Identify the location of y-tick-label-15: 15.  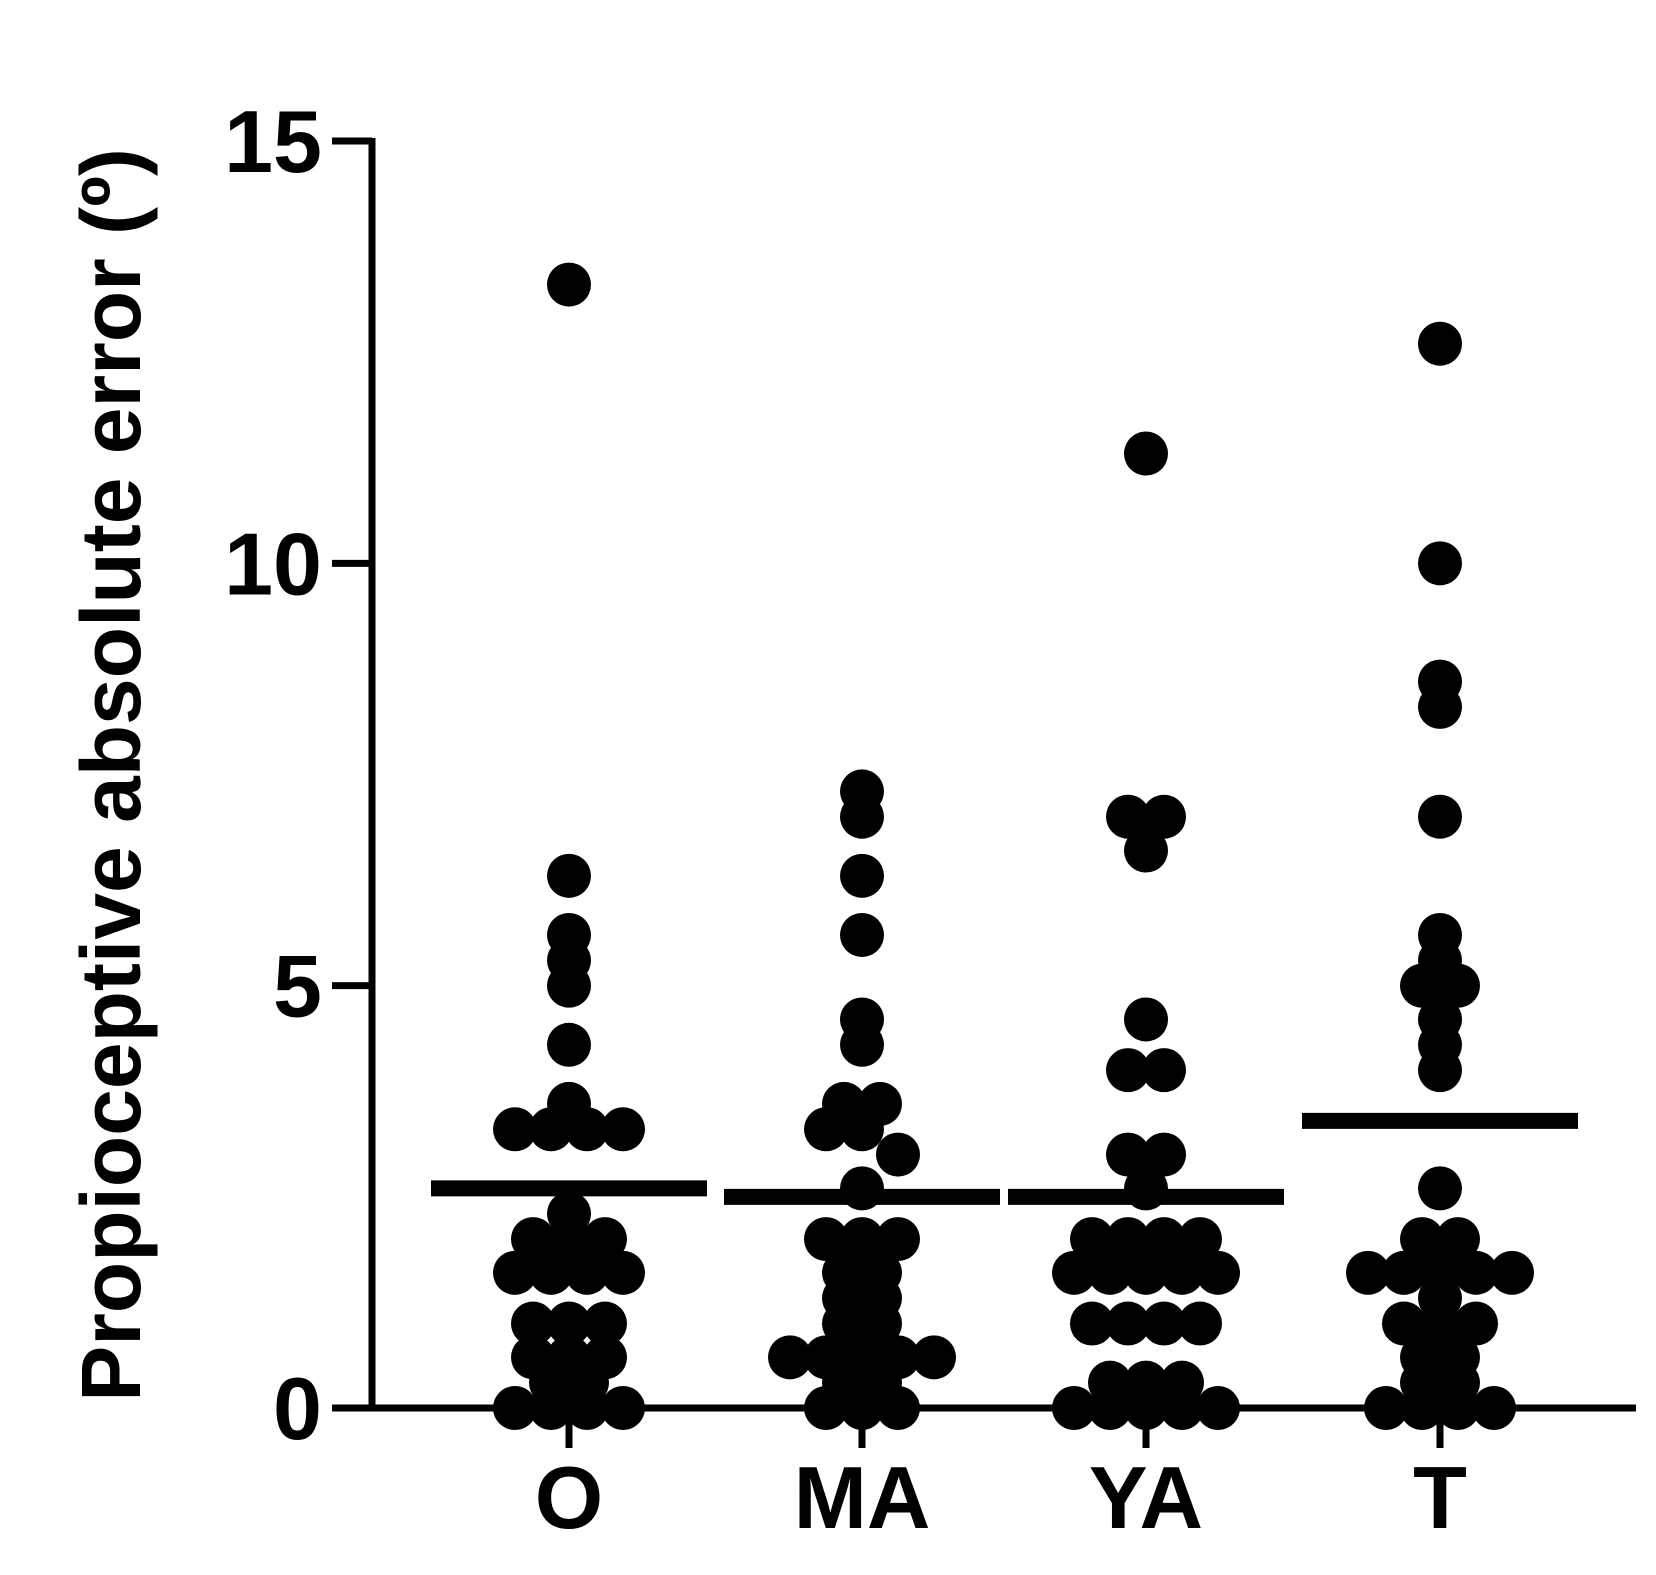
(273, 141).